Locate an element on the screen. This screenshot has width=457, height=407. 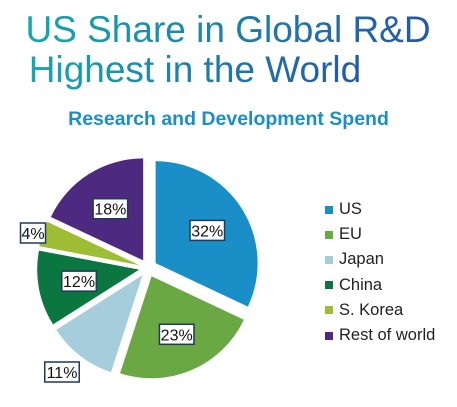
legend-item-china: China is located at coordinates (380, 285).